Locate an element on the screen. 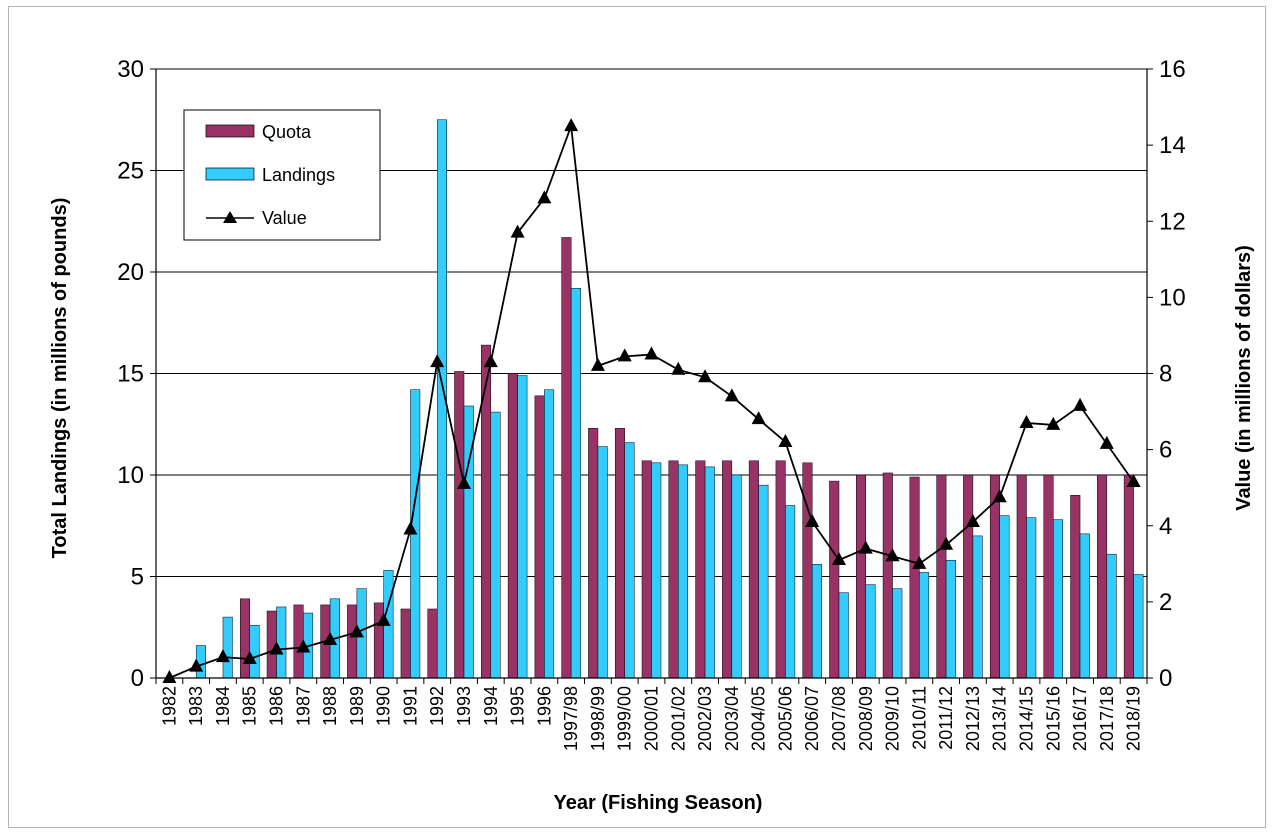  y2-tick-label: 6 is located at coordinates (1165, 450).